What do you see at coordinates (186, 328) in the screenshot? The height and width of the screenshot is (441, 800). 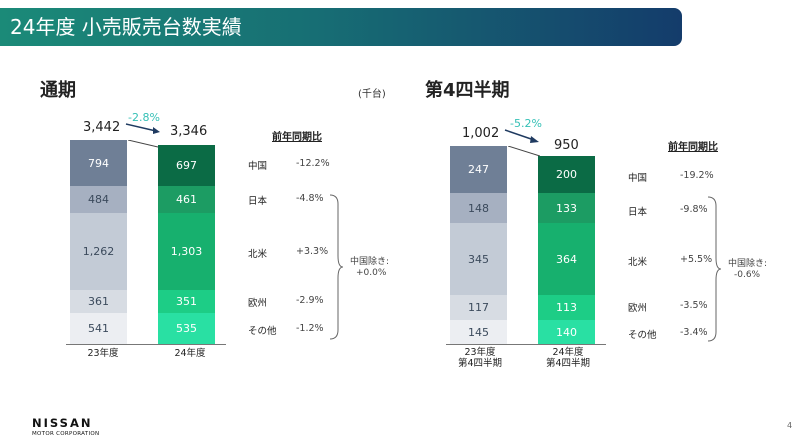 I see `left-curr-segment-4: 535` at bounding box center [186, 328].